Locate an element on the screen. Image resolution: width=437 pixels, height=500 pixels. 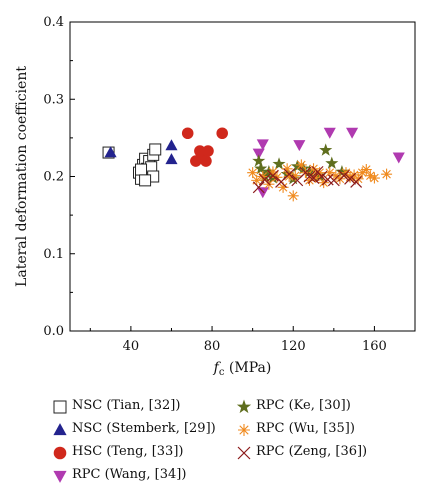
x-axis-label-main: f is located at coordinates (217, 368).